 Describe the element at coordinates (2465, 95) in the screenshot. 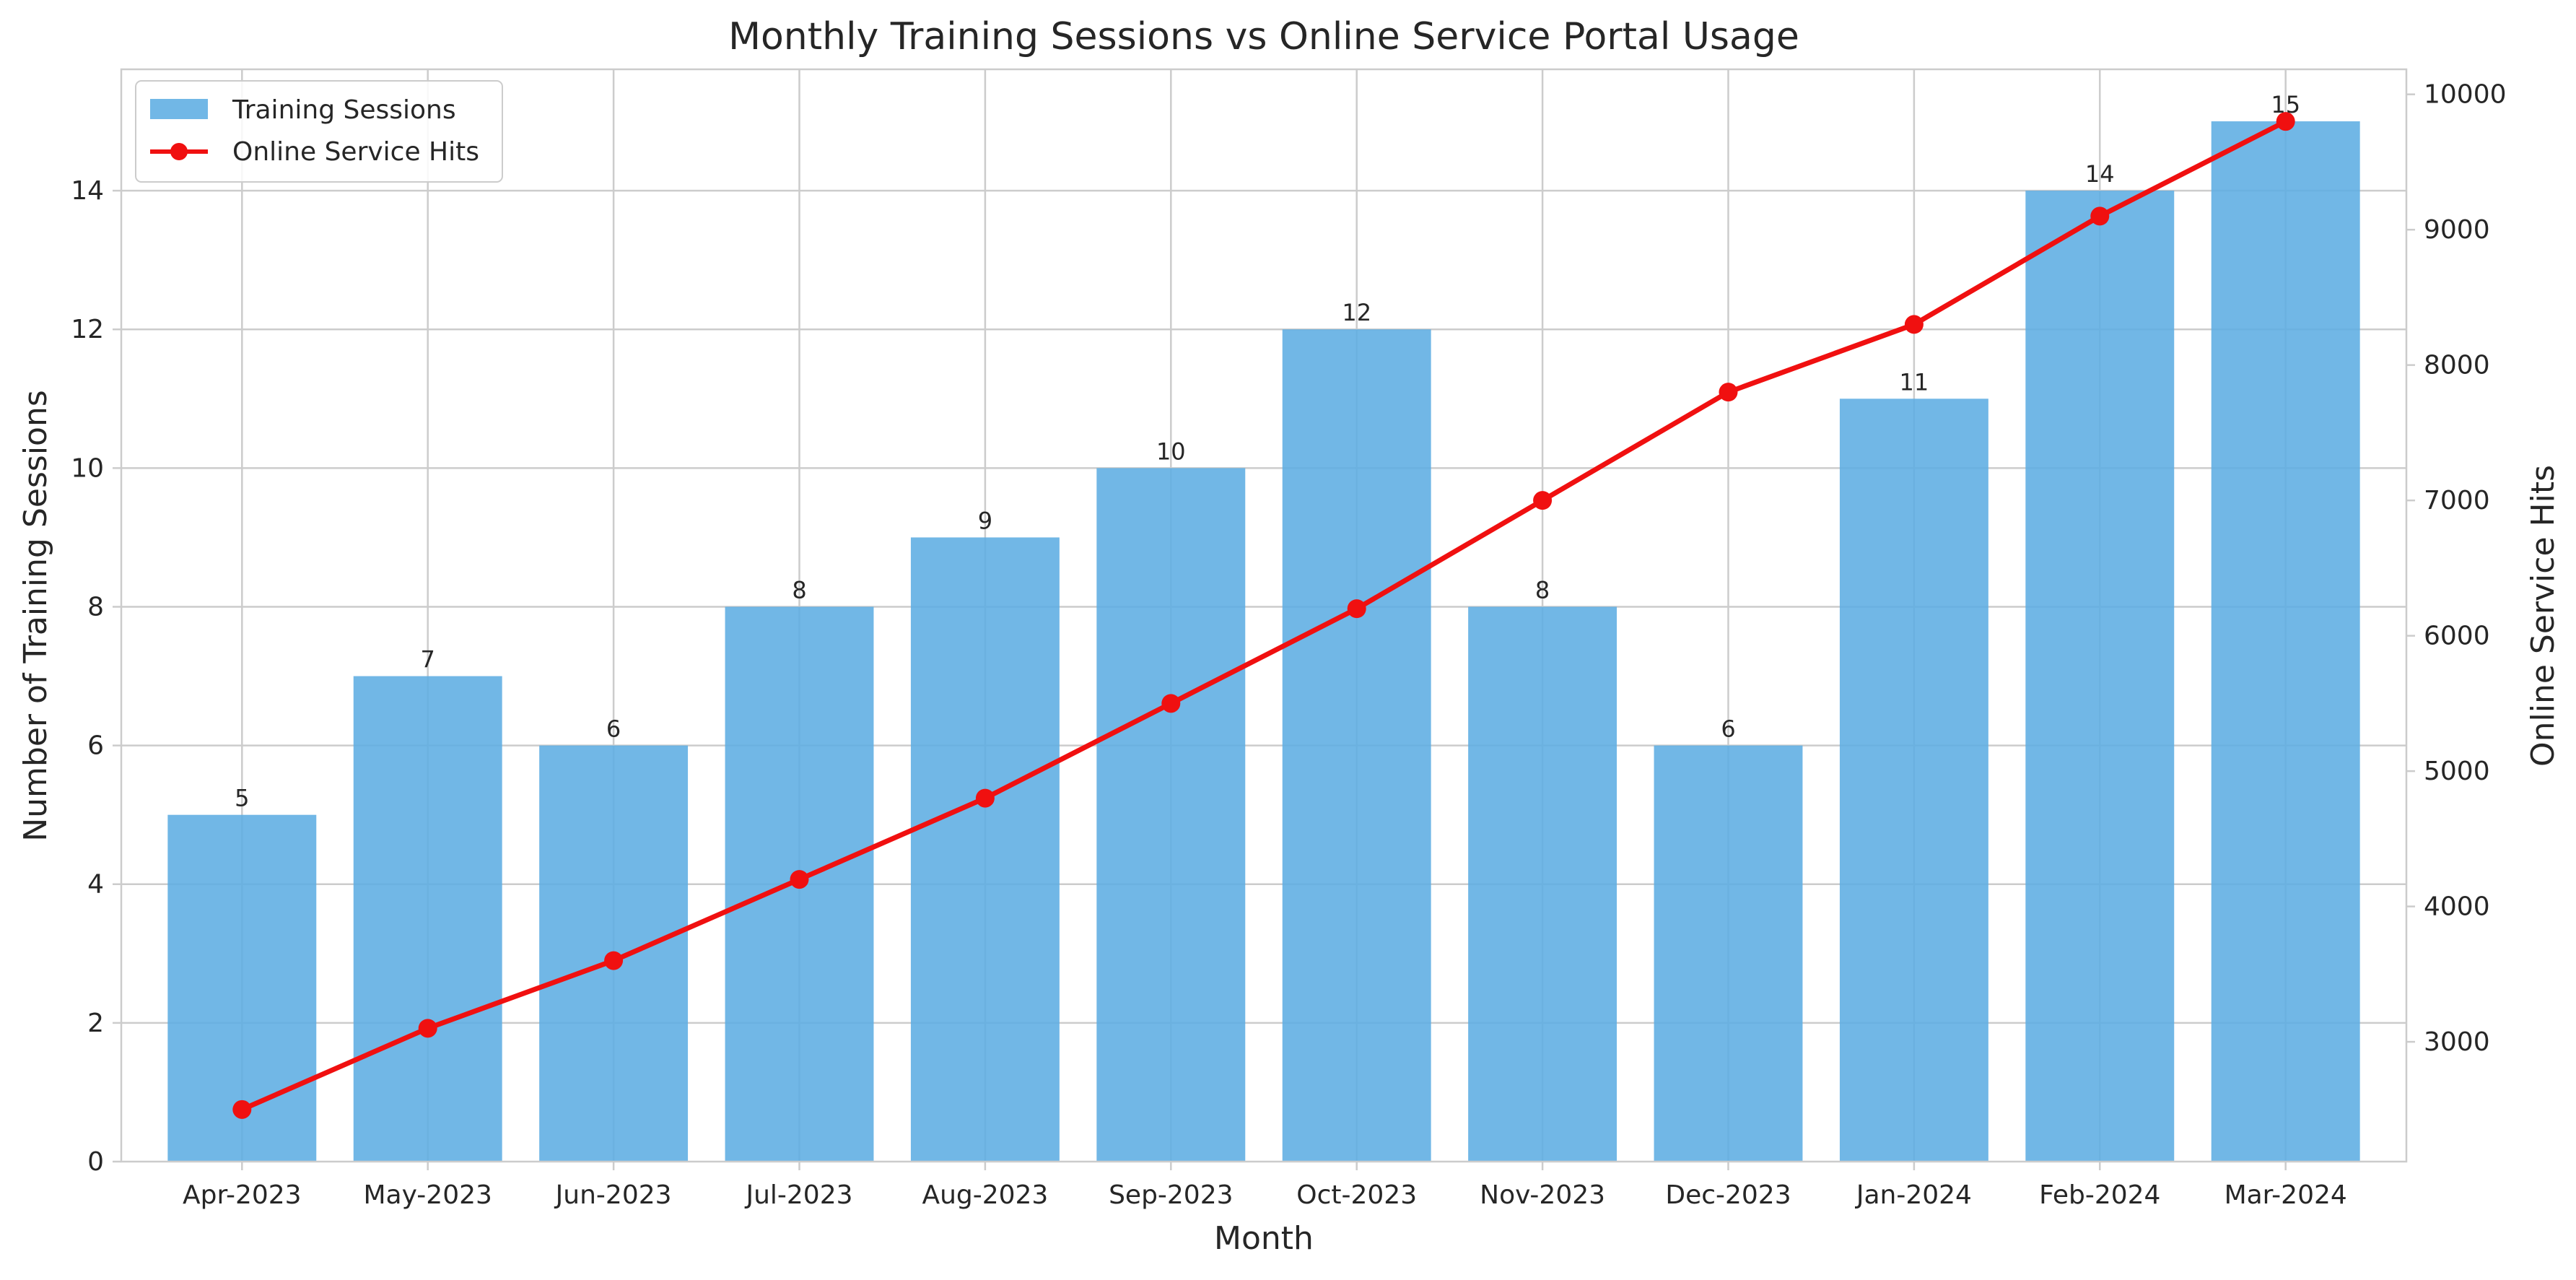

I see `y2-tick-label: 10000` at that location.